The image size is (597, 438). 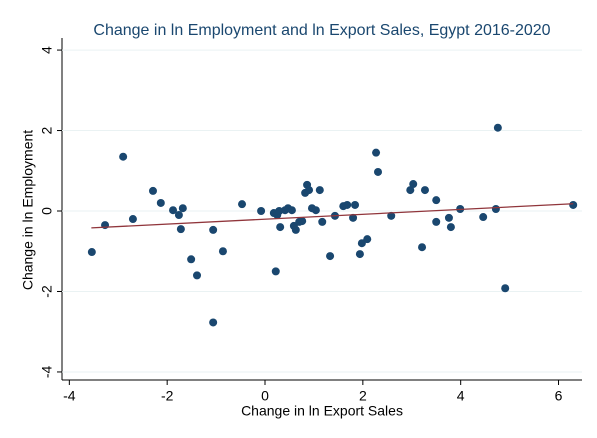 What do you see at coordinates (69, 396) in the screenshot?
I see `x-tick-label: -4` at bounding box center [69, 396].